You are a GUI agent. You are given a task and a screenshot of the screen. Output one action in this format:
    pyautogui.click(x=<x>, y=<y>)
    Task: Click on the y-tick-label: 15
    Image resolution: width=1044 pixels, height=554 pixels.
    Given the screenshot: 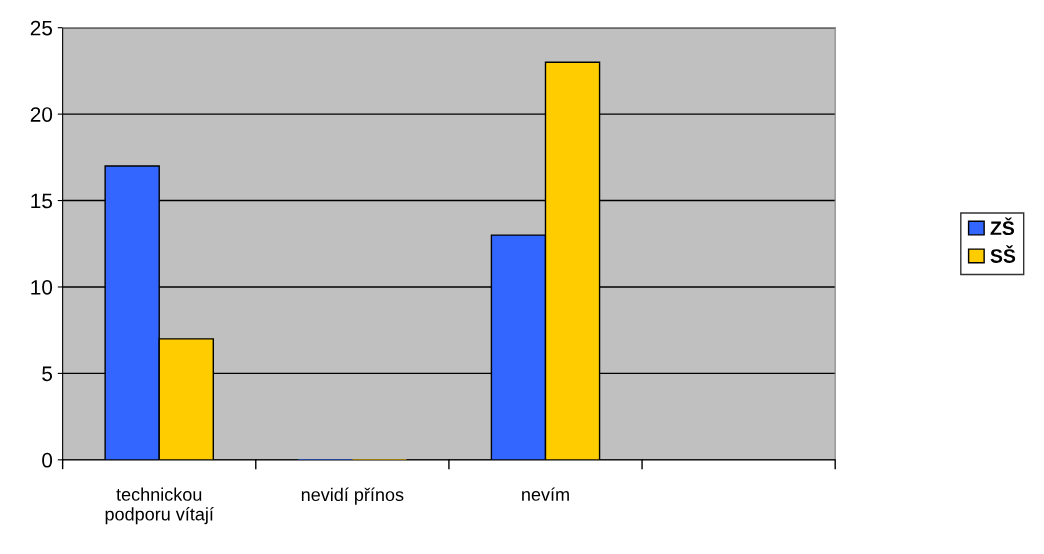 What is the action you would take?
    pyautogui.click(x=42, y=201)
    